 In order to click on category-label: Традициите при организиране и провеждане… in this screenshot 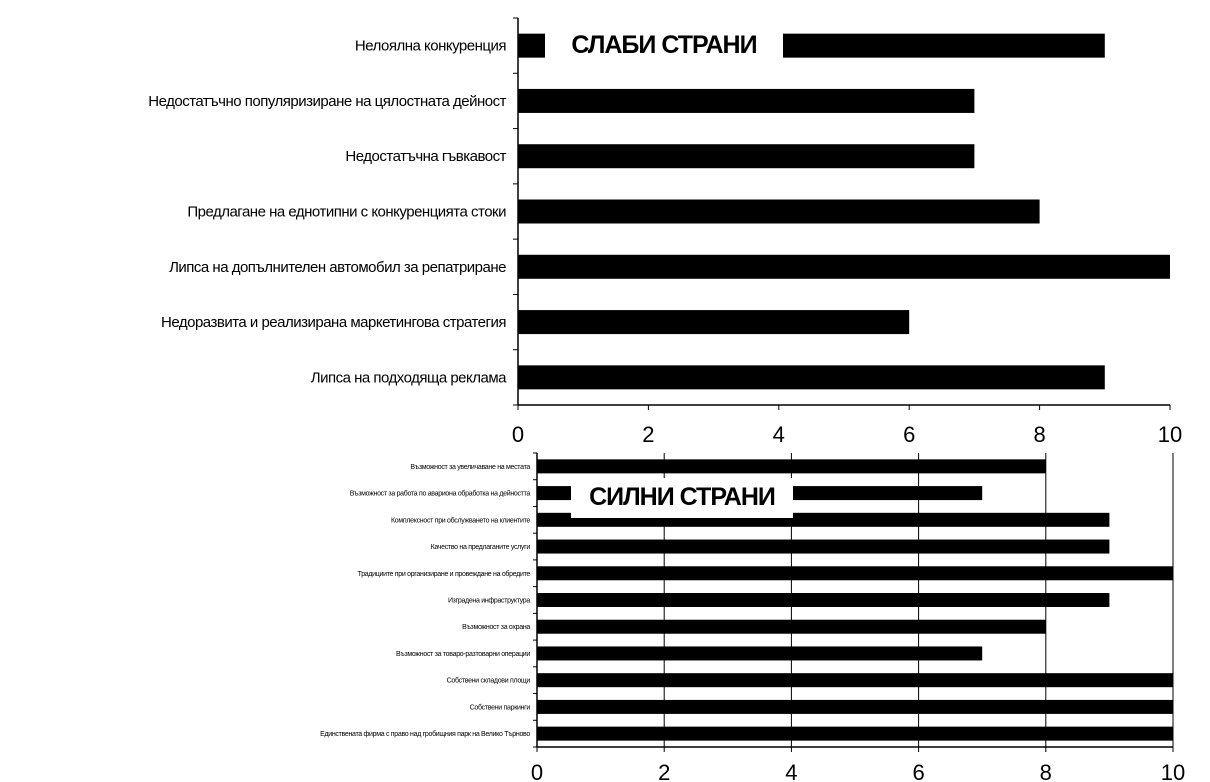, I will do `click(444, 574)`.